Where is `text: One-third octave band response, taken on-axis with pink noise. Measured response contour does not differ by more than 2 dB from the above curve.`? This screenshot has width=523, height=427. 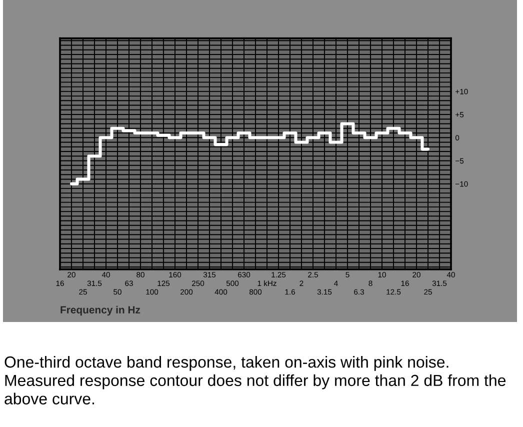
text: One-third octave band response, taken on-axis with pink noise. Measured response contour does not differ by more than 2 dB from the above curve. is located at coordinates (255, 380).